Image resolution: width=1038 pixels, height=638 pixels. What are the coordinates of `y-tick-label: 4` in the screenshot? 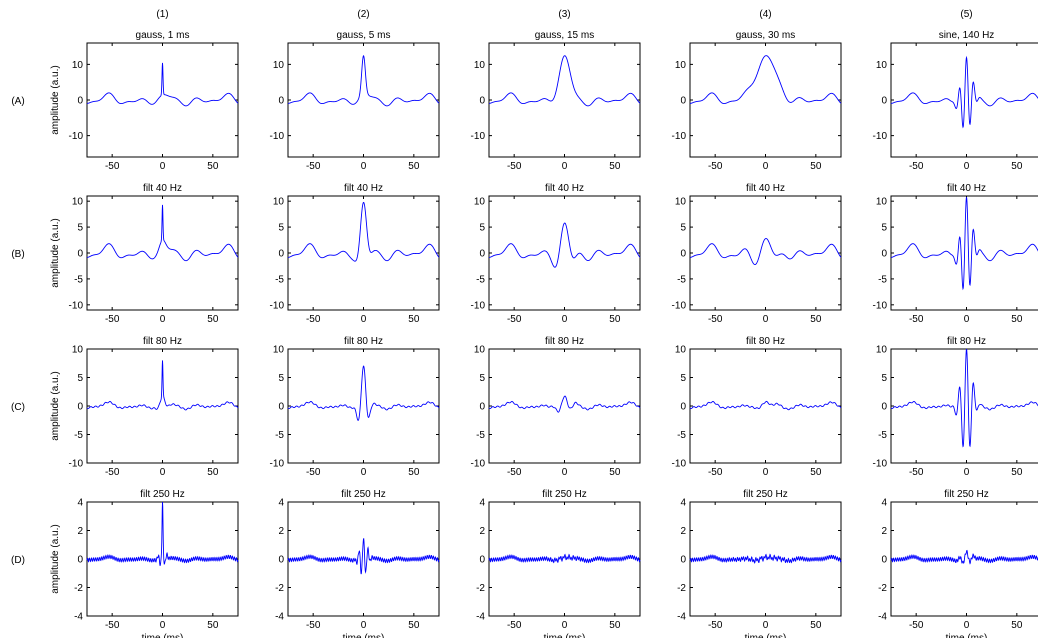 It's located at (281, 503).